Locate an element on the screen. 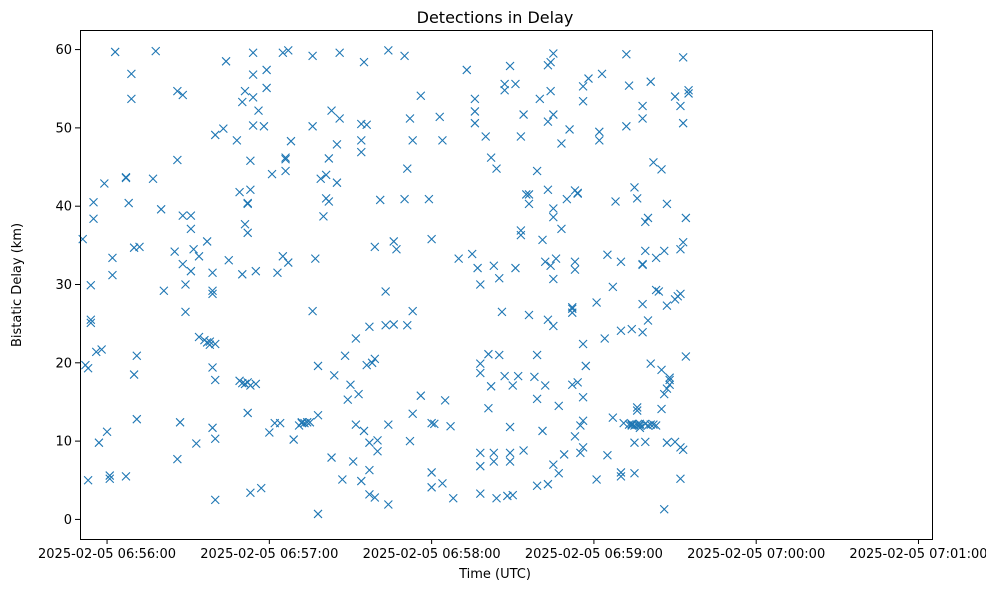 The width and height of the screenshot is (986, 590). x-tick-label: 2025-02-05 06:59:00 is located at coordinates (594, 554).